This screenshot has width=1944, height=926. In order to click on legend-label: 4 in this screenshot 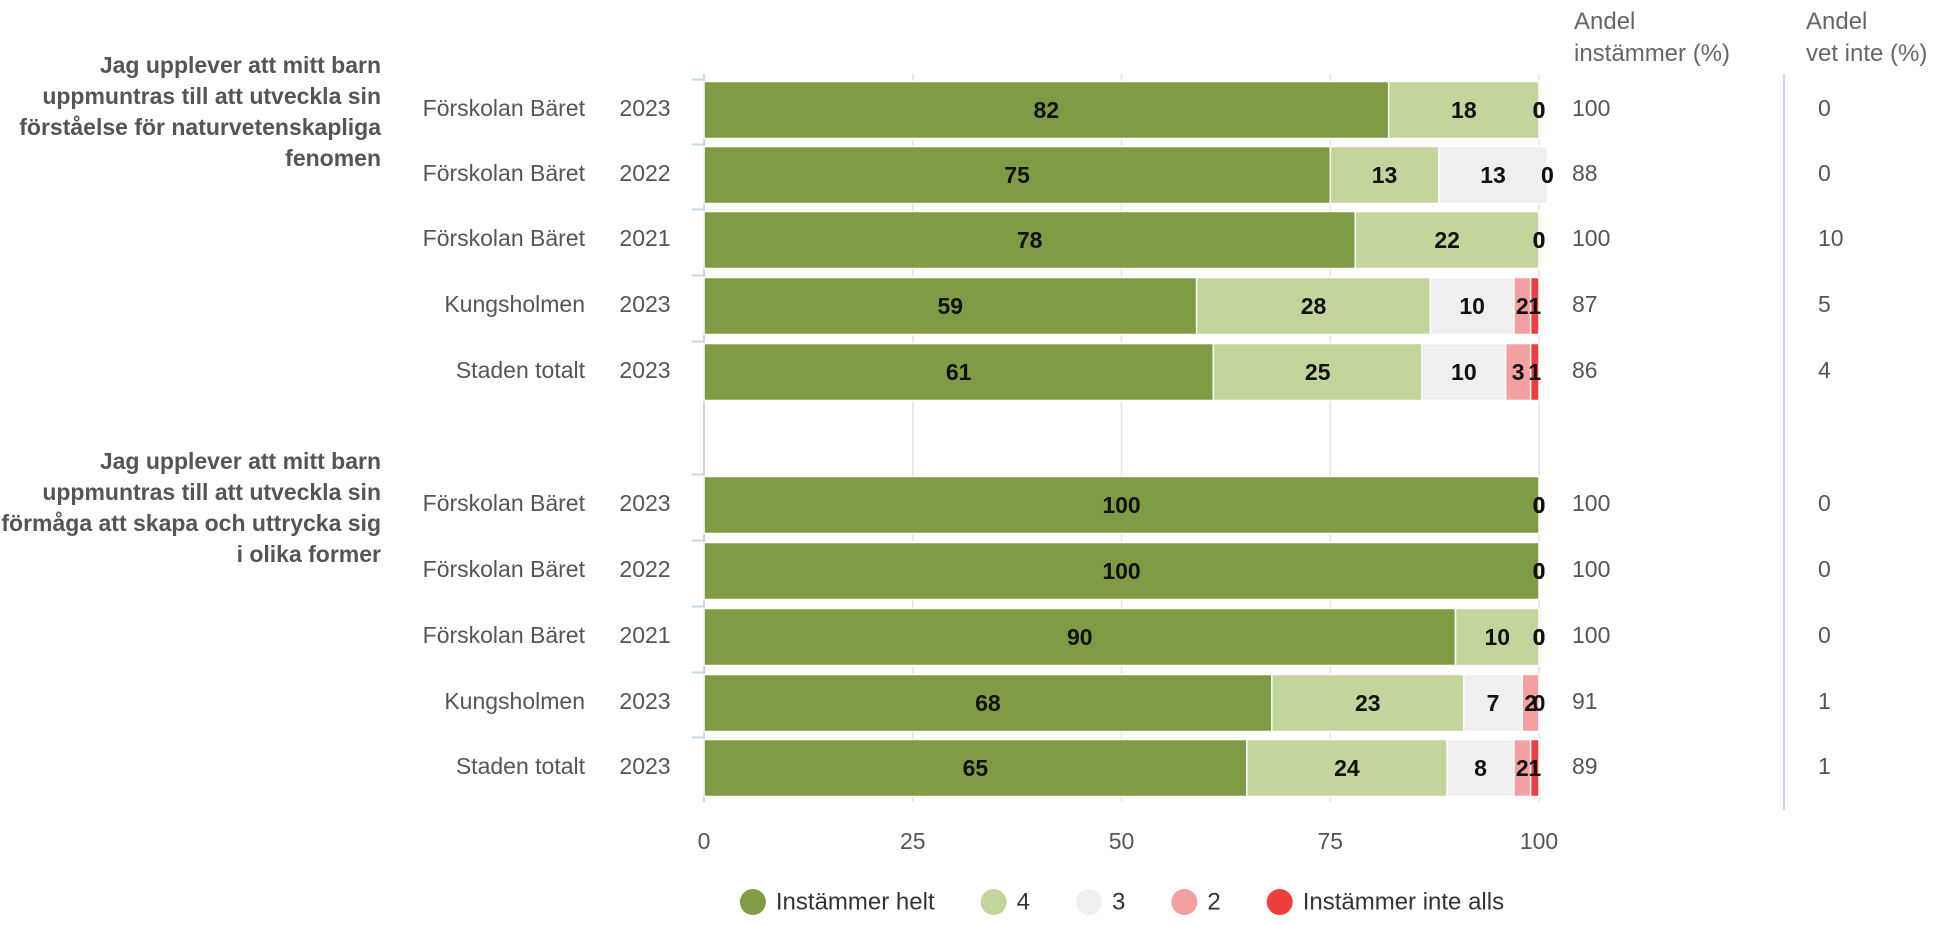, I will do `click(1023, 901)`.